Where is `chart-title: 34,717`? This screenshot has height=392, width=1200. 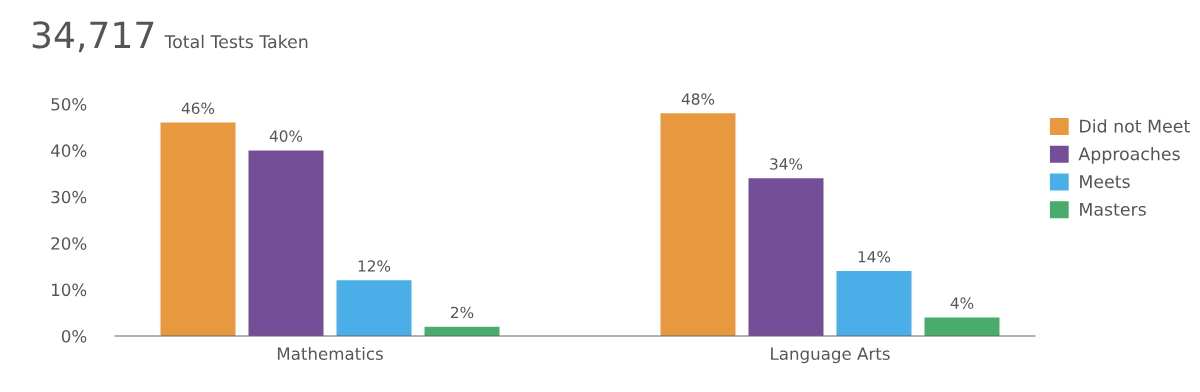
chart-title: 34,717 is located at coordinates (93, 37).